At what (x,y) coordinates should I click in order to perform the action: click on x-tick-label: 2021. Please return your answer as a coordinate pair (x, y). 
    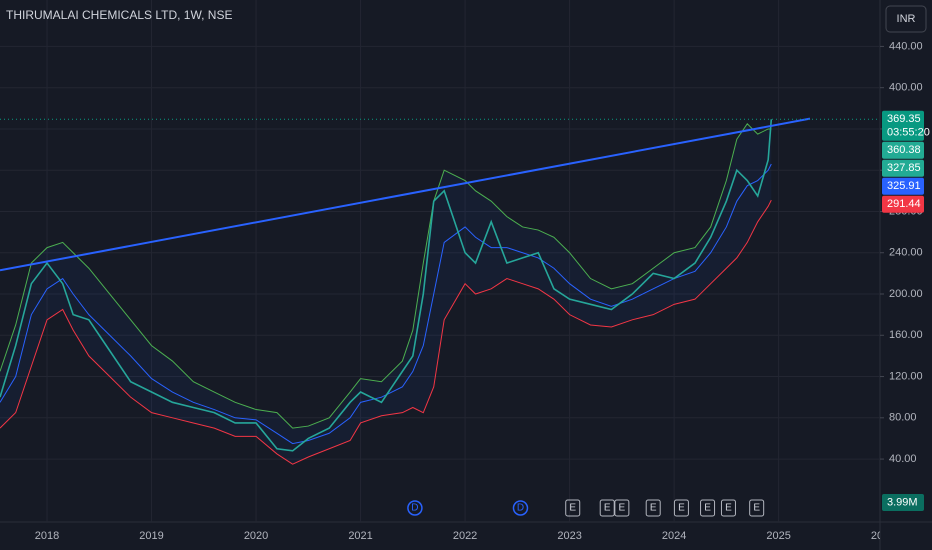
    Looking at the image, I should click on (360, 536).